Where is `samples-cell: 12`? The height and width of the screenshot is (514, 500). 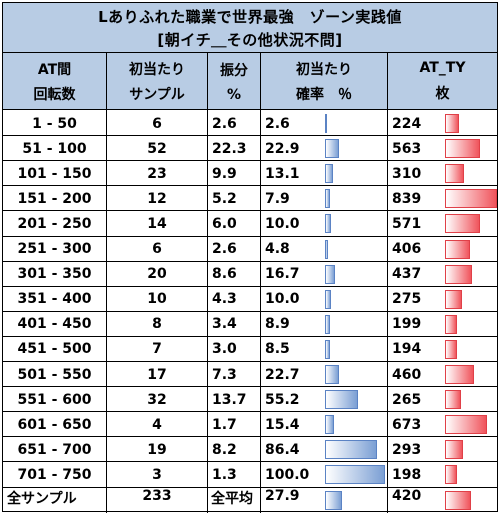
samples-cell: 12 is located at coordinates (157, 198).